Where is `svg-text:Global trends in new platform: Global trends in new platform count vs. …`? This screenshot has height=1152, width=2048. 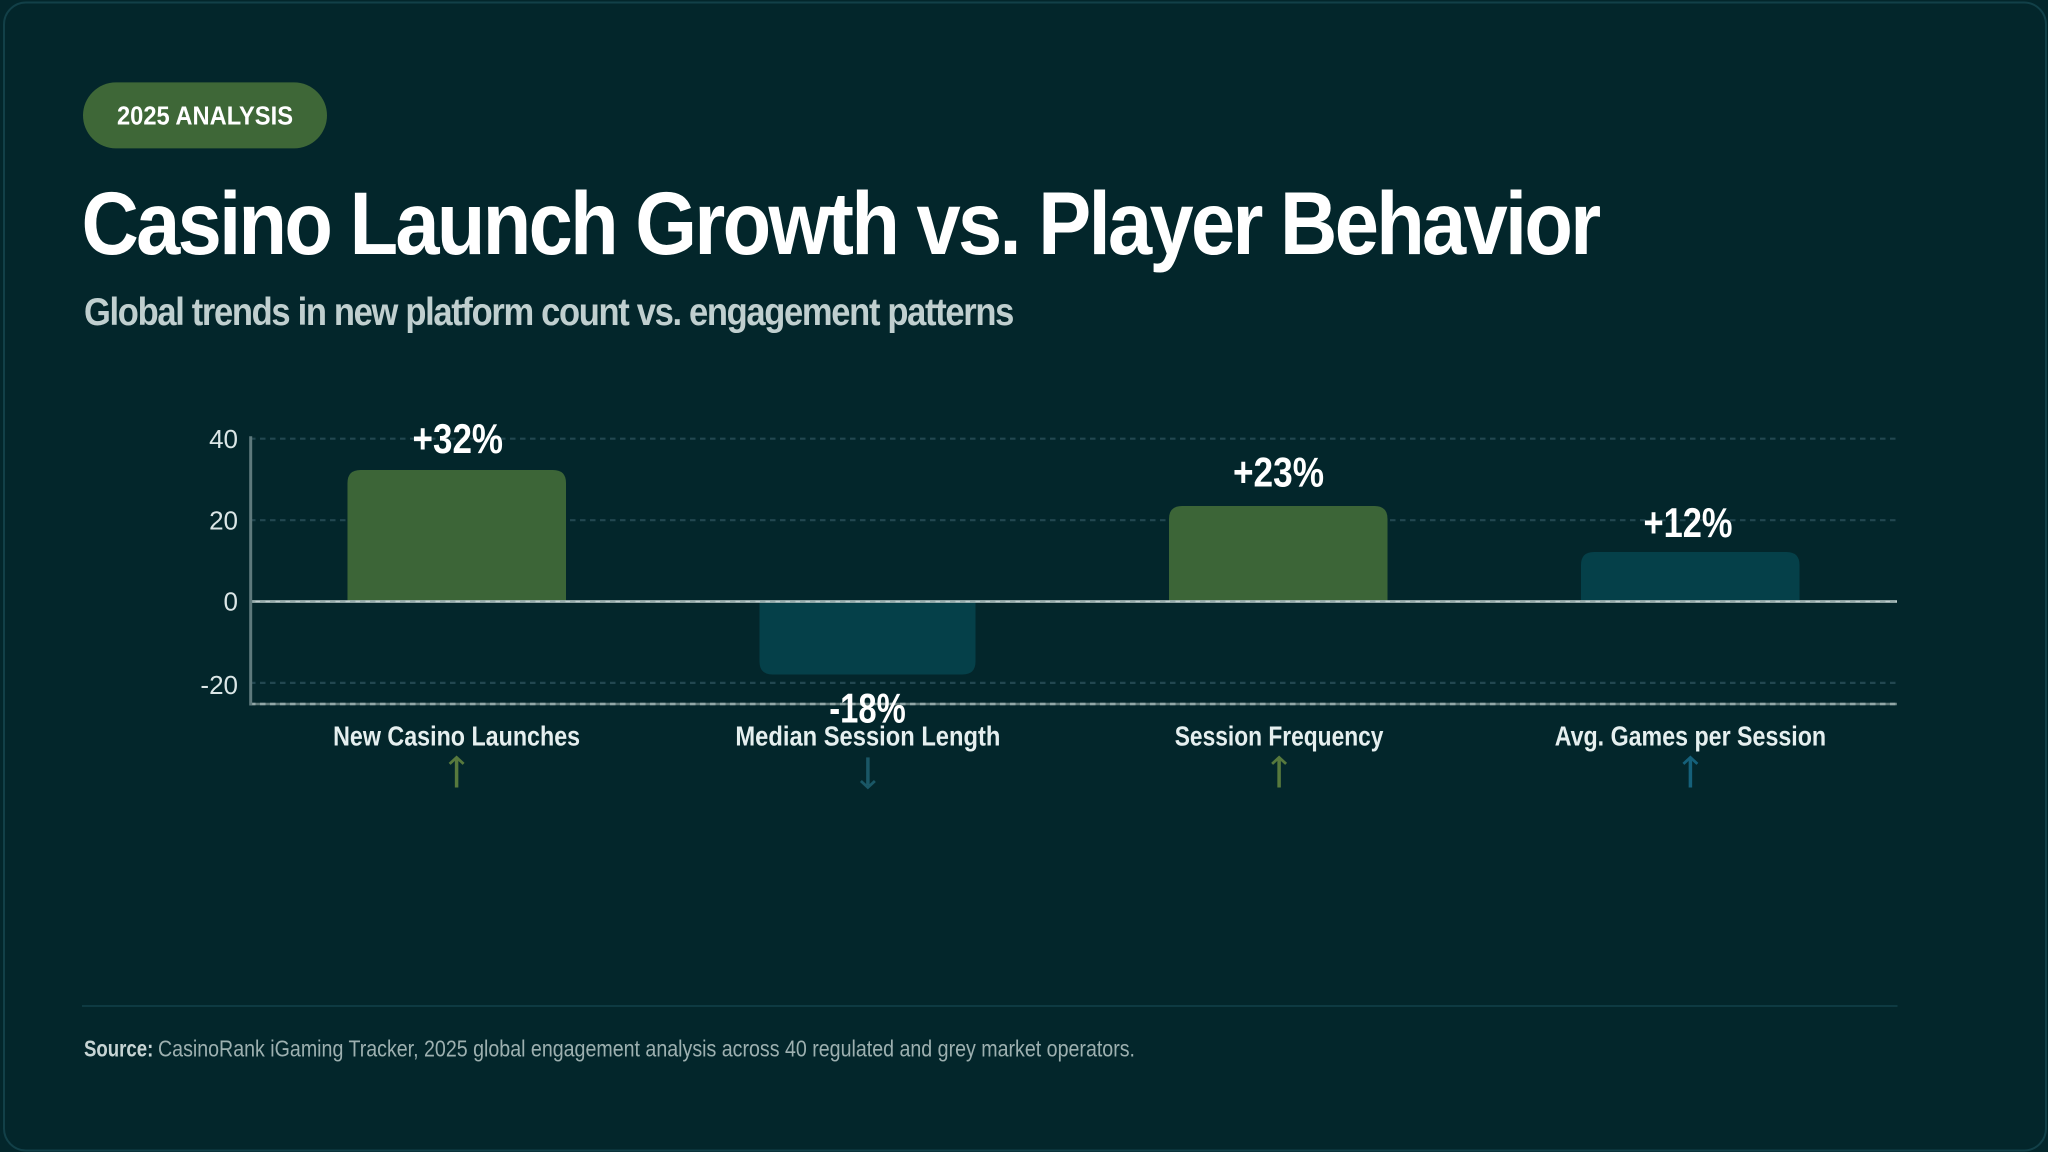
svg-text:Global trends in new platform: Global trends in new platform count vs. … is located at coordinates (549, 312).